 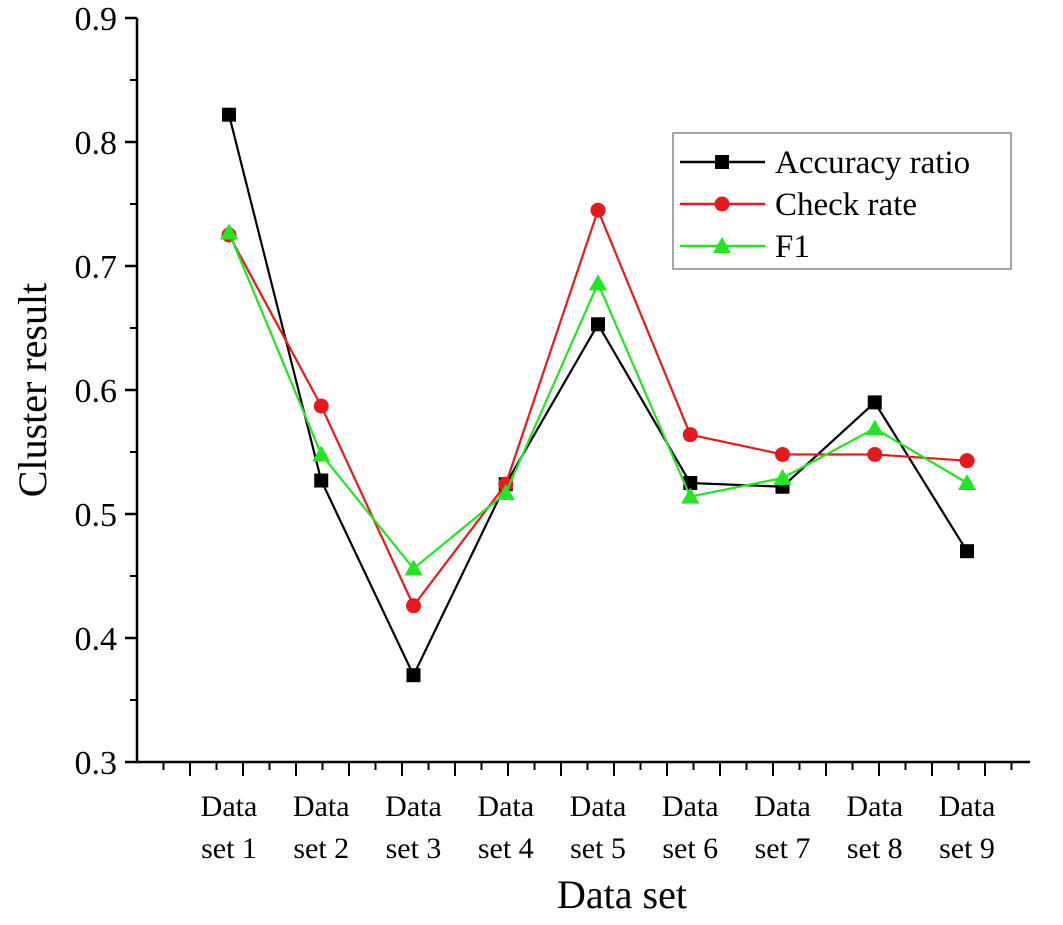 What do you see at coordinates (414, 848) in the screenshot?
I see `x-tick-label: set 3` at bounding box center [414, 848].